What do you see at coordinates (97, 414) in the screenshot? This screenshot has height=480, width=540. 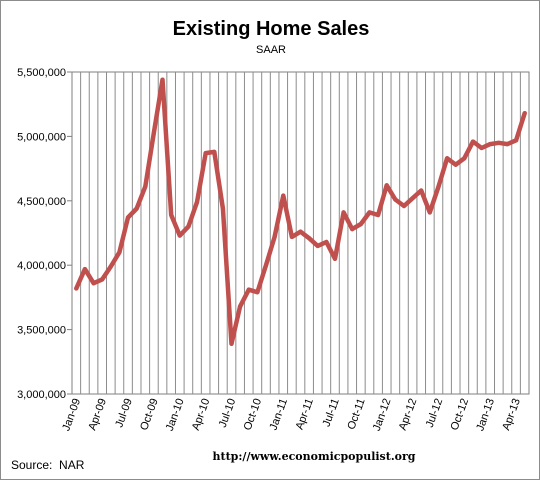 I see `x-tick-label: Apr-09` at bounding box center [97, 414].